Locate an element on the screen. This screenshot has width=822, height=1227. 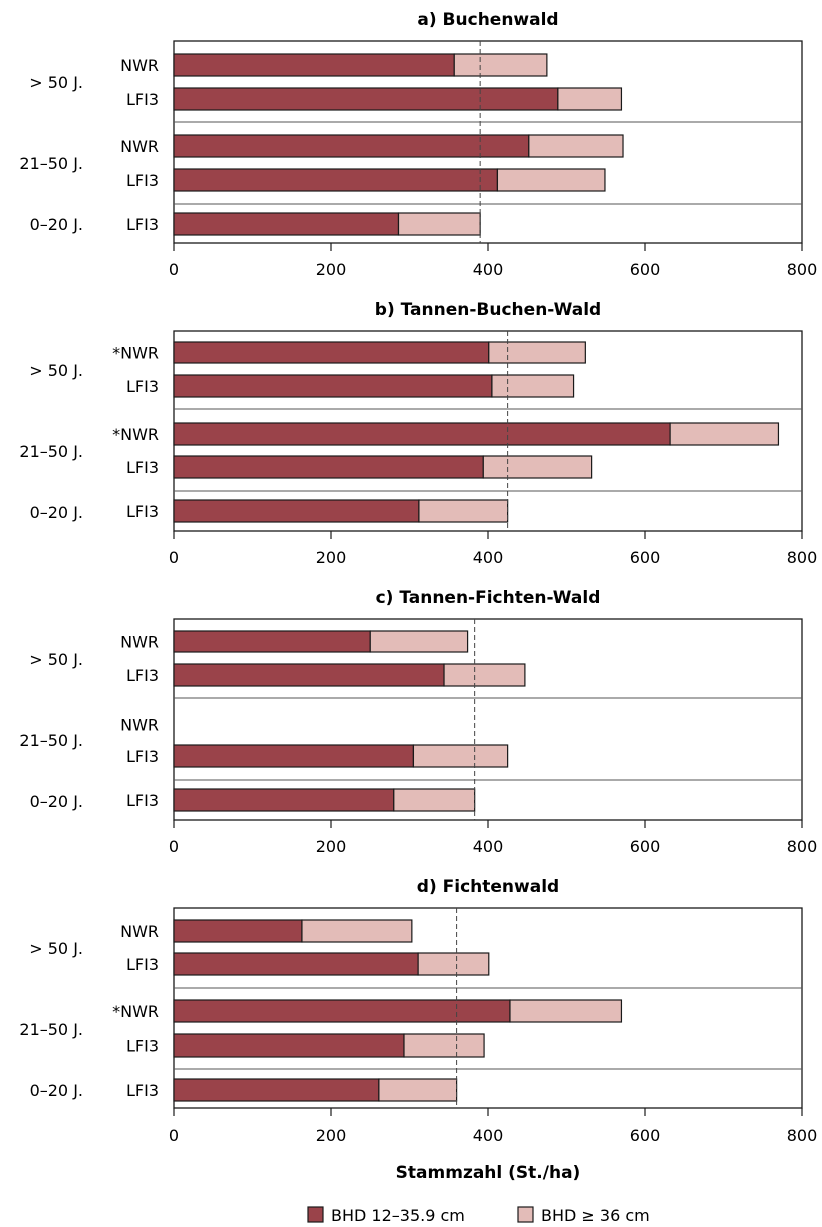
panel-title: b) Tannen-Buchen-Wald is located at coordinates (488, 310).